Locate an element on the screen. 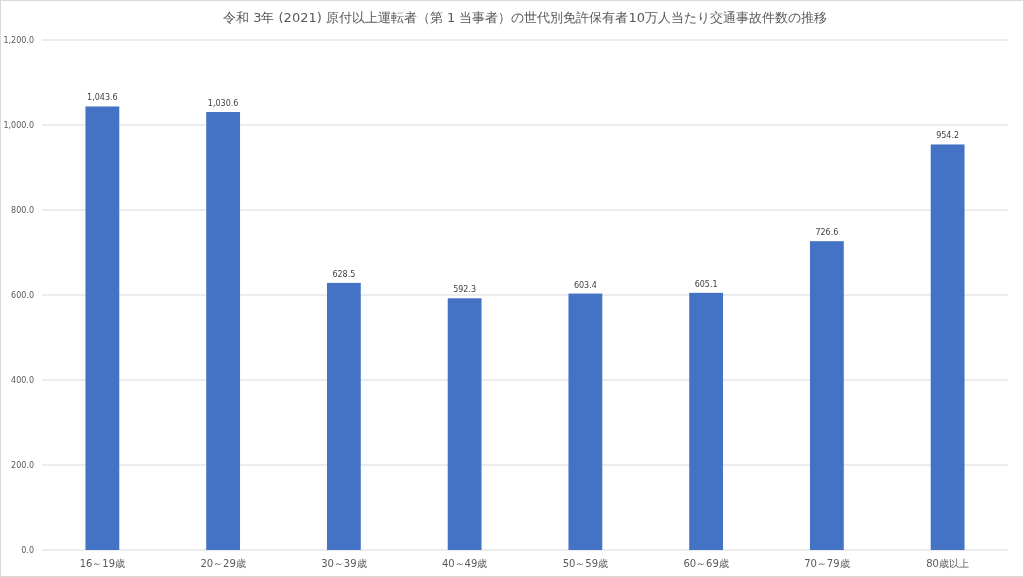 This screenshot has width=1024, height=577. y-tick-label: 1,000.0 is located at coordinates (18, 125).